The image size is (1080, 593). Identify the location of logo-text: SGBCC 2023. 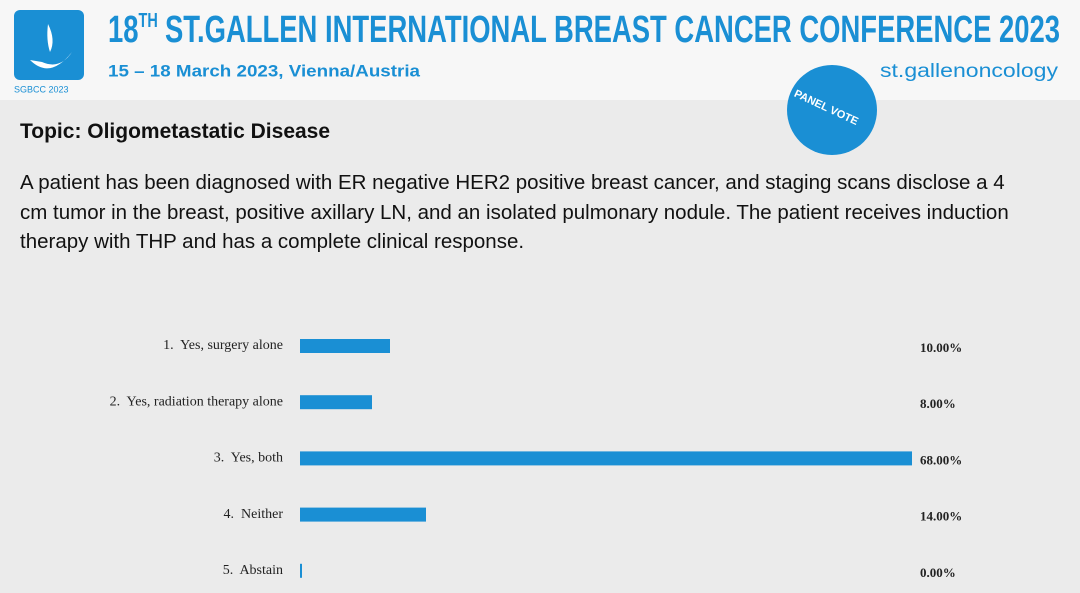
(41, 89).